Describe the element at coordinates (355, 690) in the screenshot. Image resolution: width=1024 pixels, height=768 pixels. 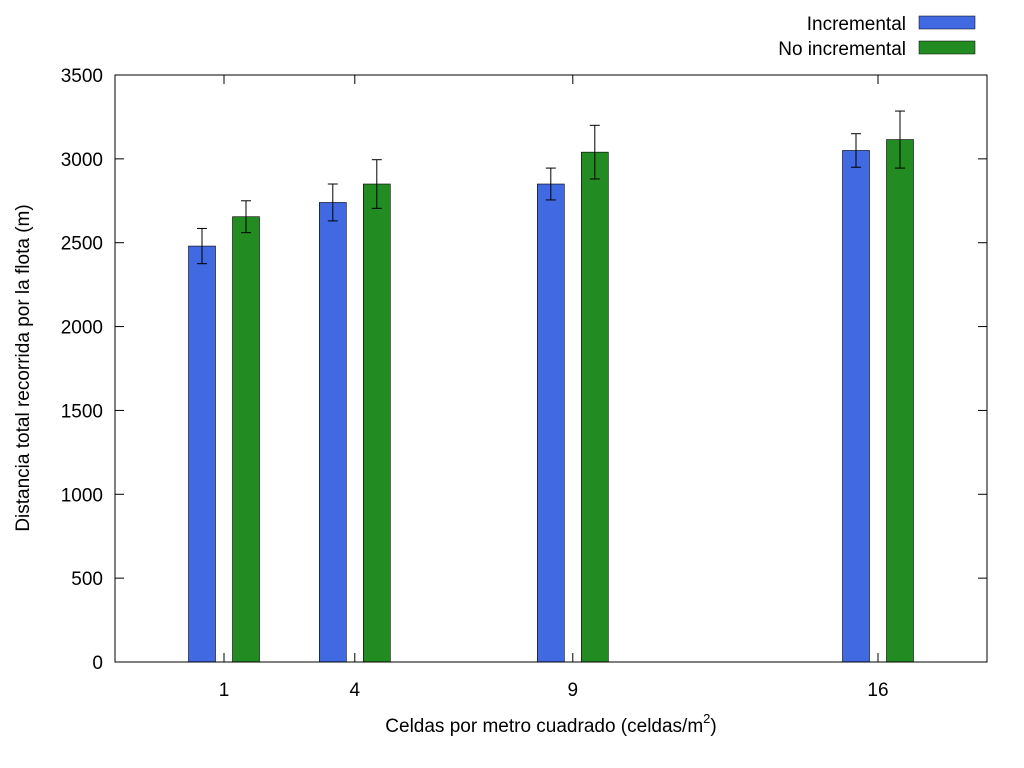
I see `x-tick-label: 4` at that location.